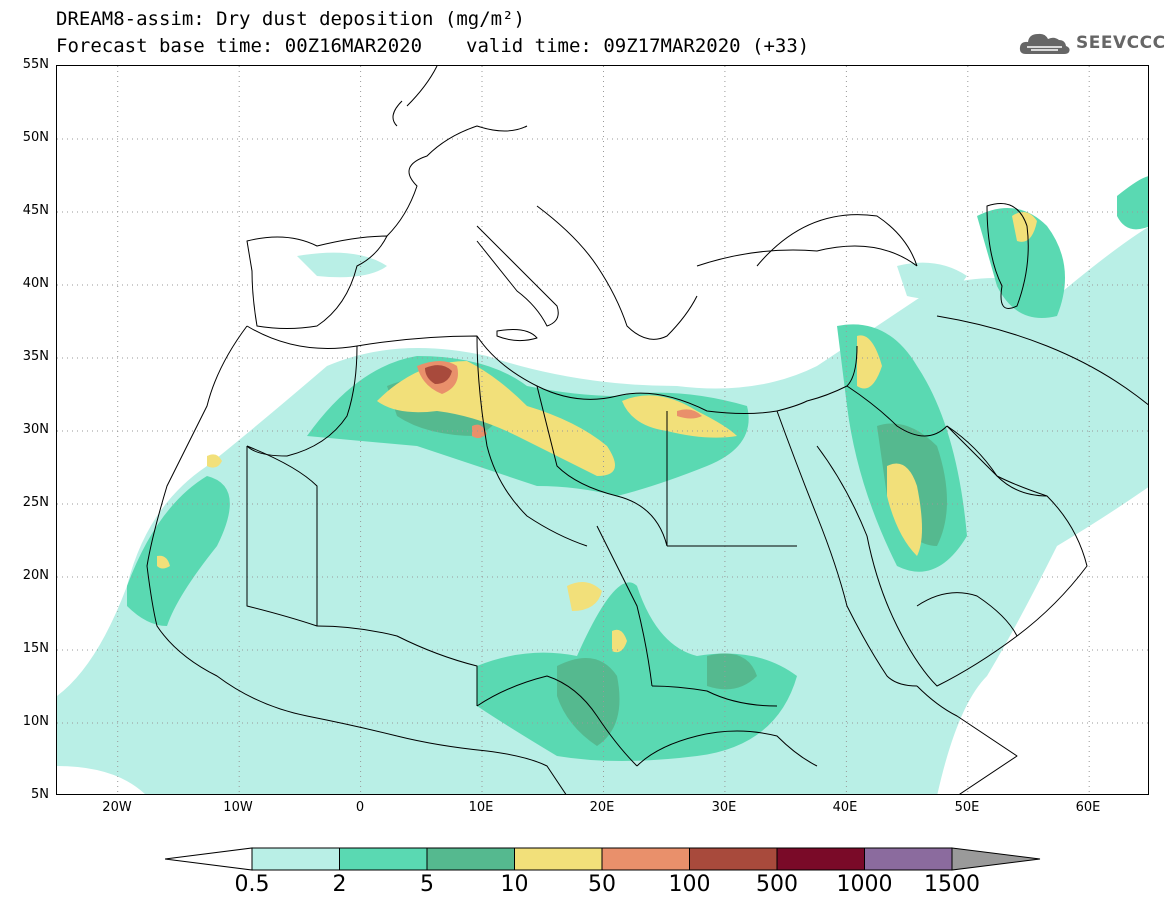 This screenshot has width=1165, height=907. What do you see at coordinates (996, 859) in the screenshot?
I see `colorbar-over-arrow` at bounding box center [996, 859].